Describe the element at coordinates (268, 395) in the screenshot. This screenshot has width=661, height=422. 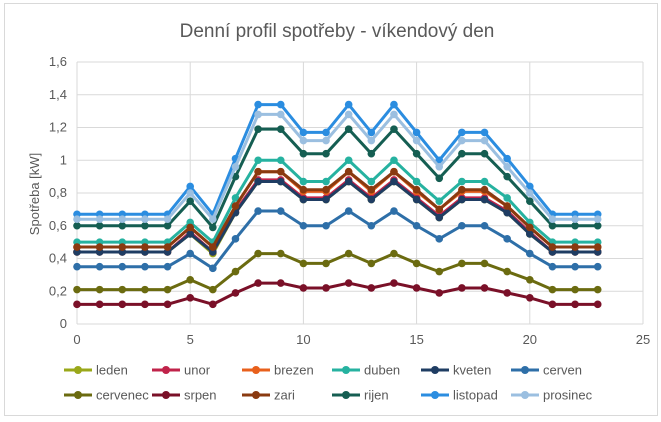
I see `legend-item-zari: zari` at that location.